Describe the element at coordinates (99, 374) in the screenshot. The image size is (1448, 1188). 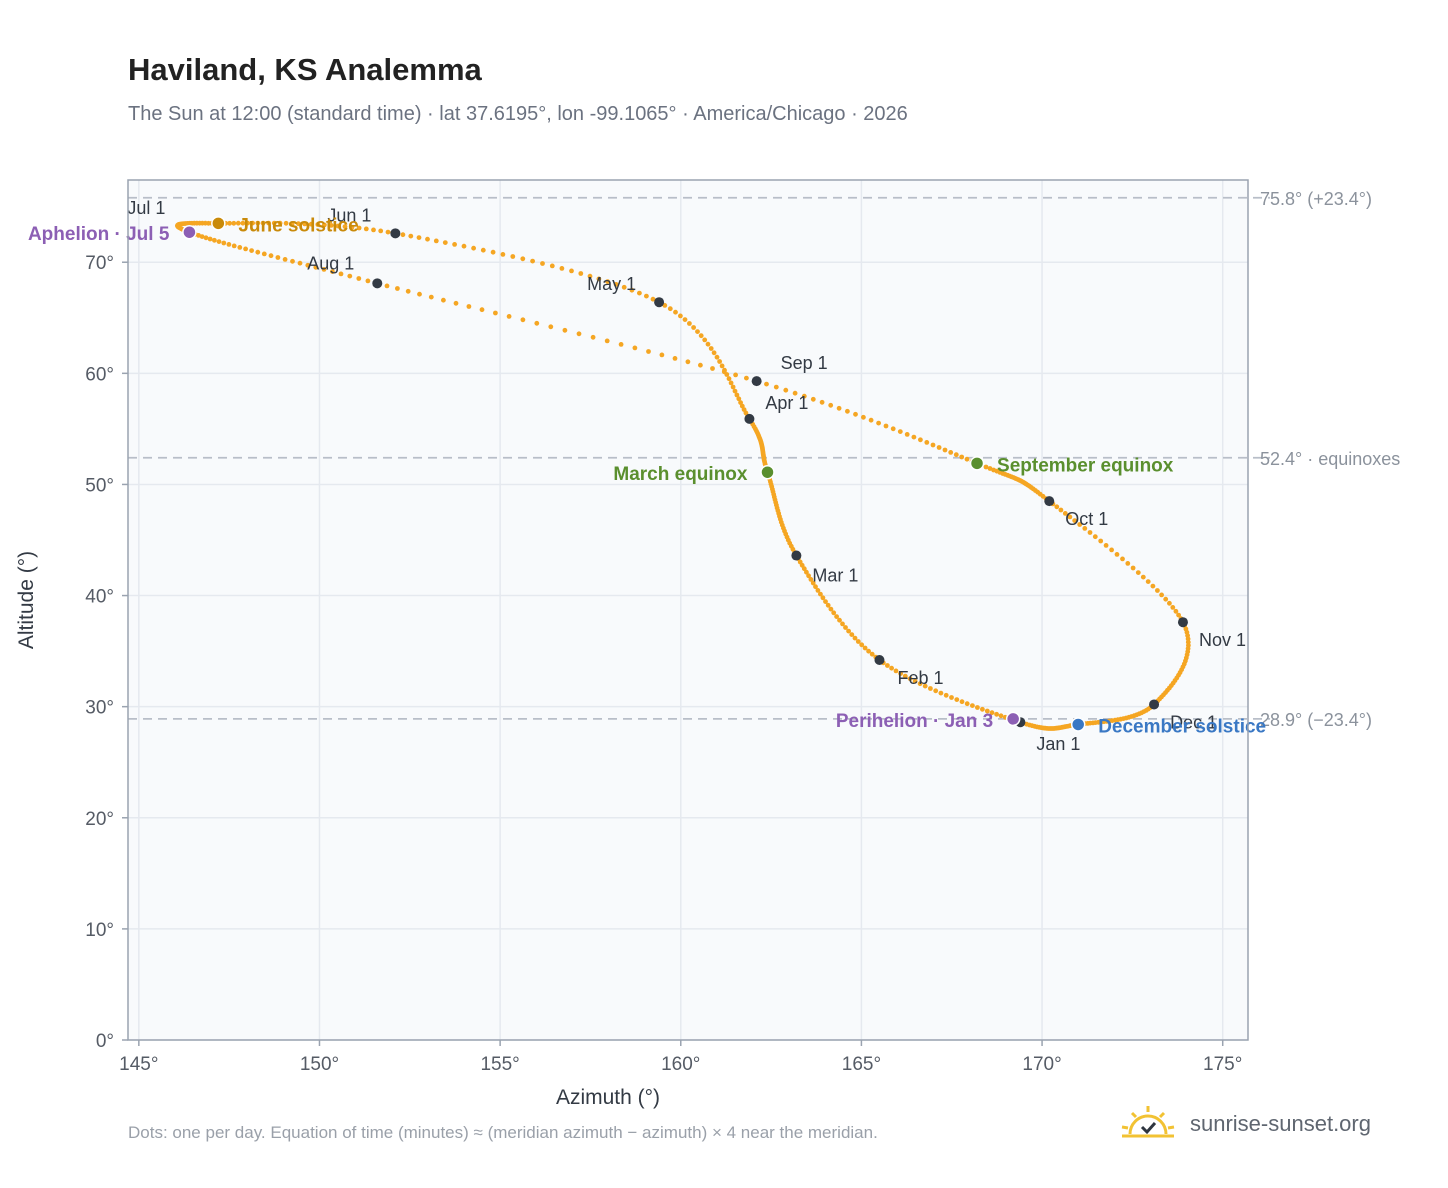
I see `y-tick-label: 60°` at that location.